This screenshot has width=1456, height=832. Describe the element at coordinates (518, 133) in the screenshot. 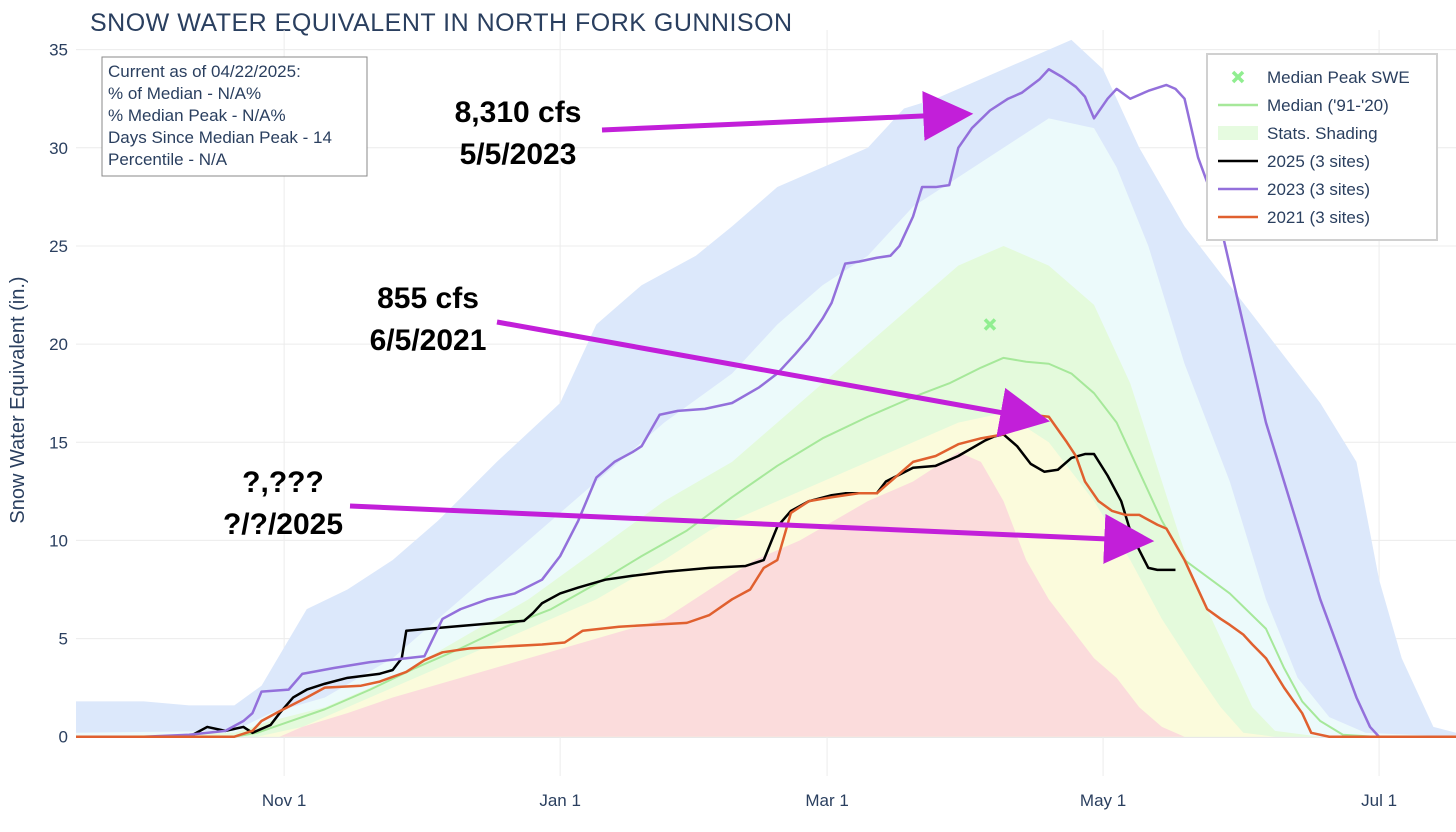

I see `annotation-2023: 8,310 cfs 5/5/2023` at that location.